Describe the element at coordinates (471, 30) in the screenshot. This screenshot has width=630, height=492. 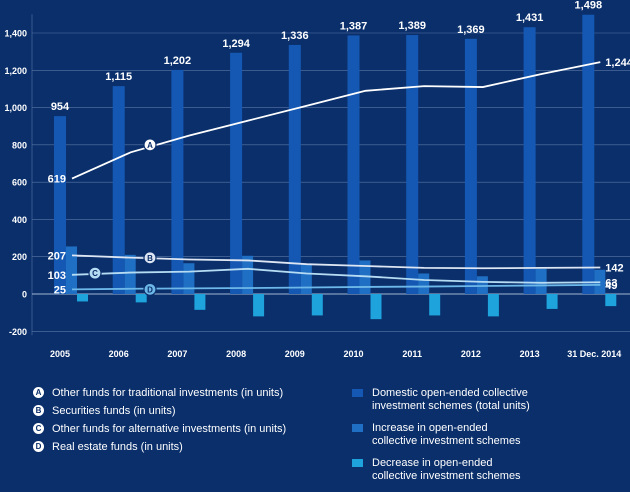
I see `bar-value-label: 1,369` at that location.